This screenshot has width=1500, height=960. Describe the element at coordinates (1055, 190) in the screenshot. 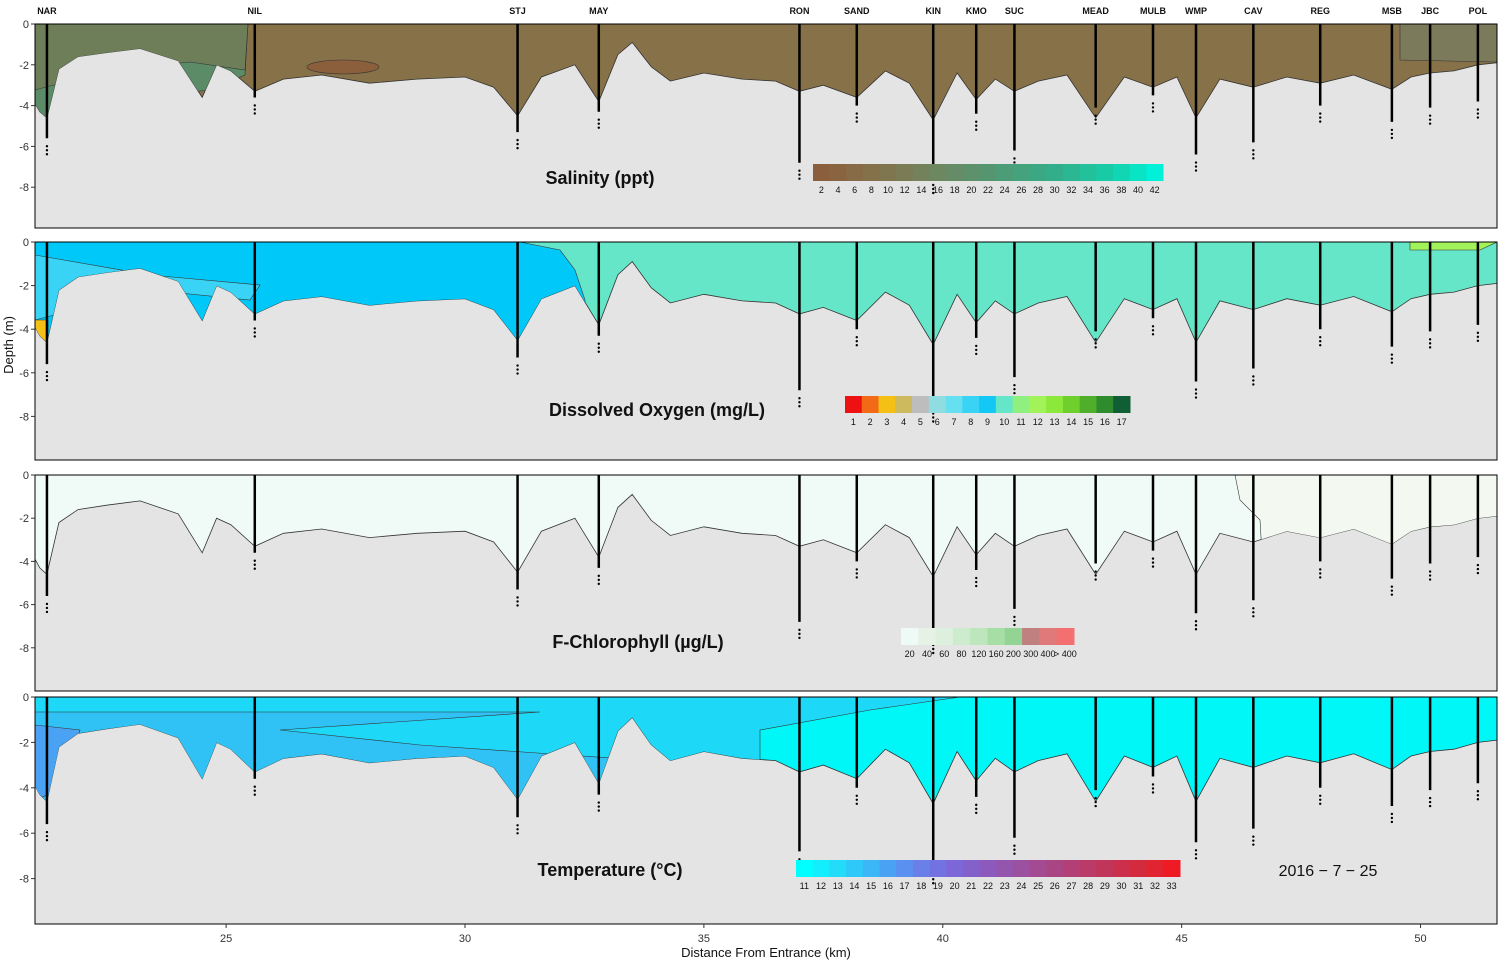

I see `legend-tick-label: 30` at that location.